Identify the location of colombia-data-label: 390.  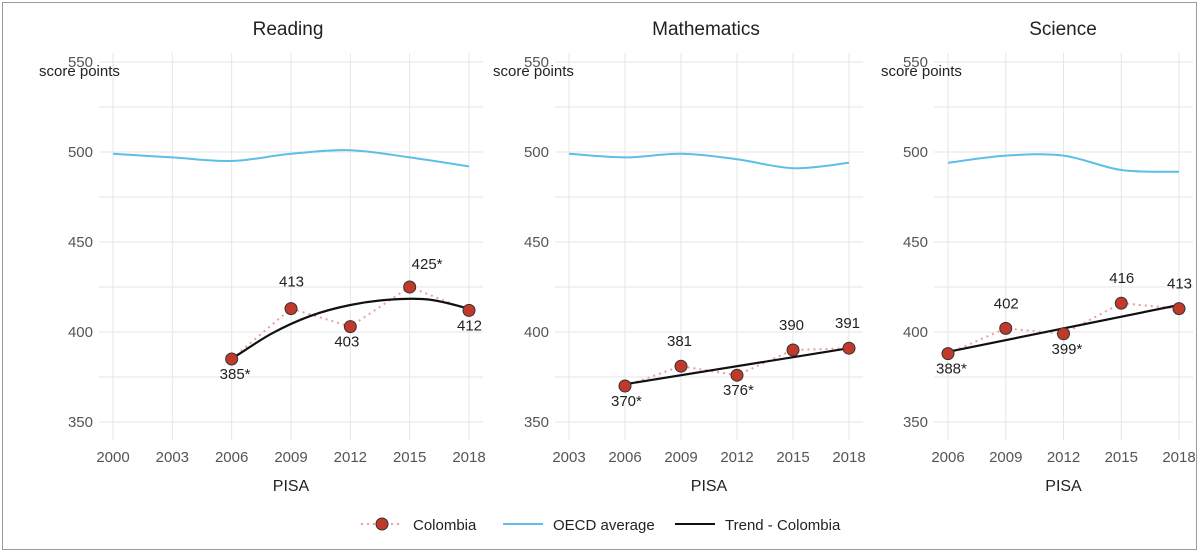
(791, 325).